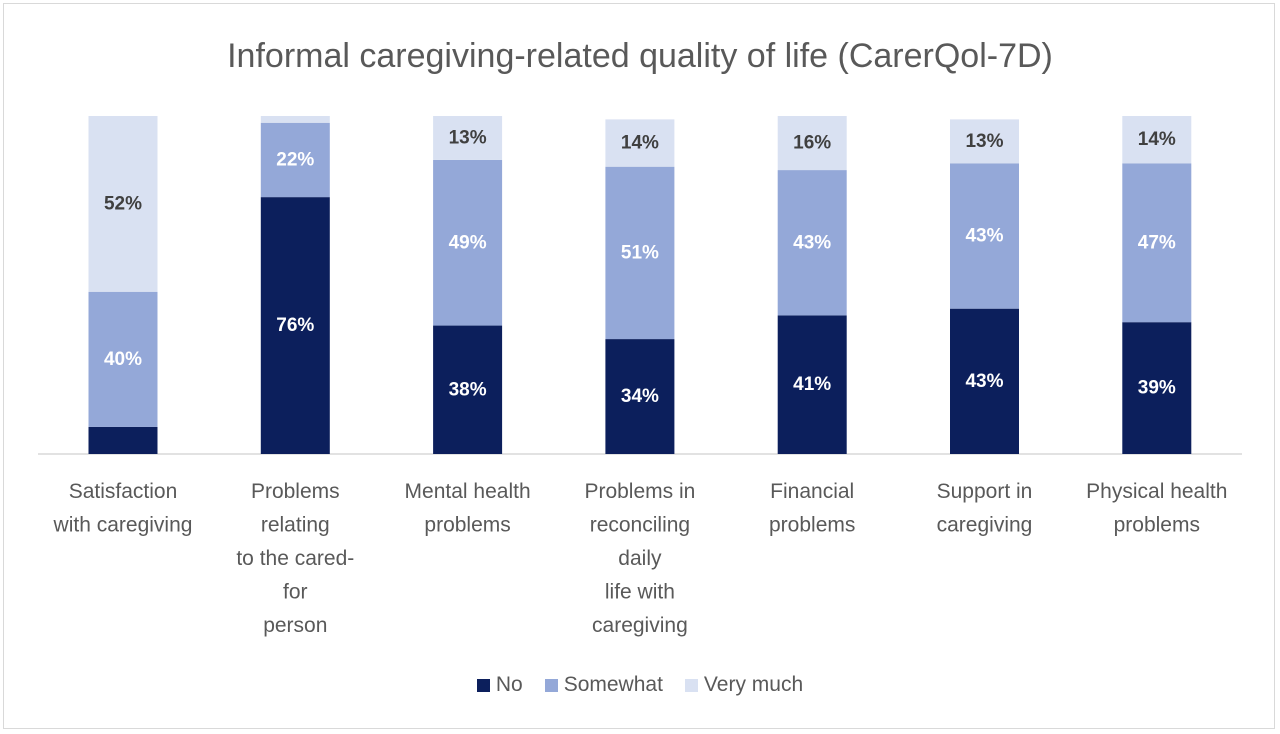 The height and width of the screenshot is (734, 1280). Describe the element at coordinates (123, 508) in the screenshot. I see `category-label: Satisfaction with caregiving` at that location.